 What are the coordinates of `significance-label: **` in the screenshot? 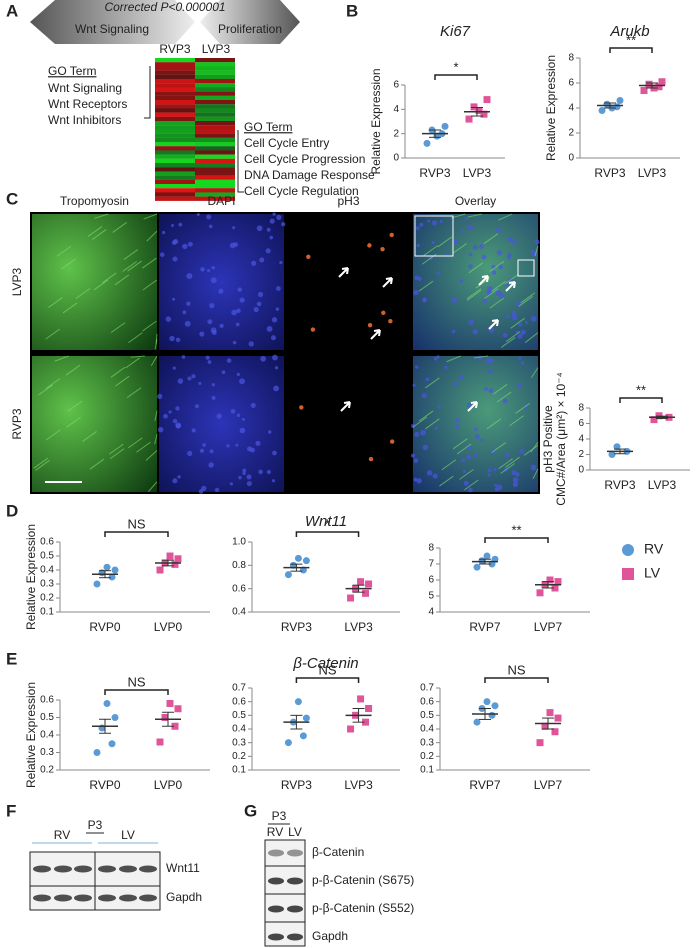 It's located at (516, 529).